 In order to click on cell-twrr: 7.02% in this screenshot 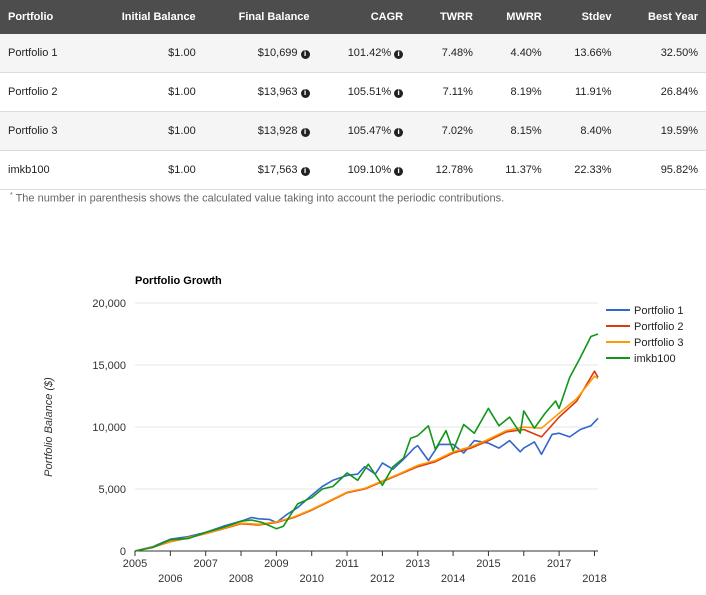, I will do `click(446, 131)`.